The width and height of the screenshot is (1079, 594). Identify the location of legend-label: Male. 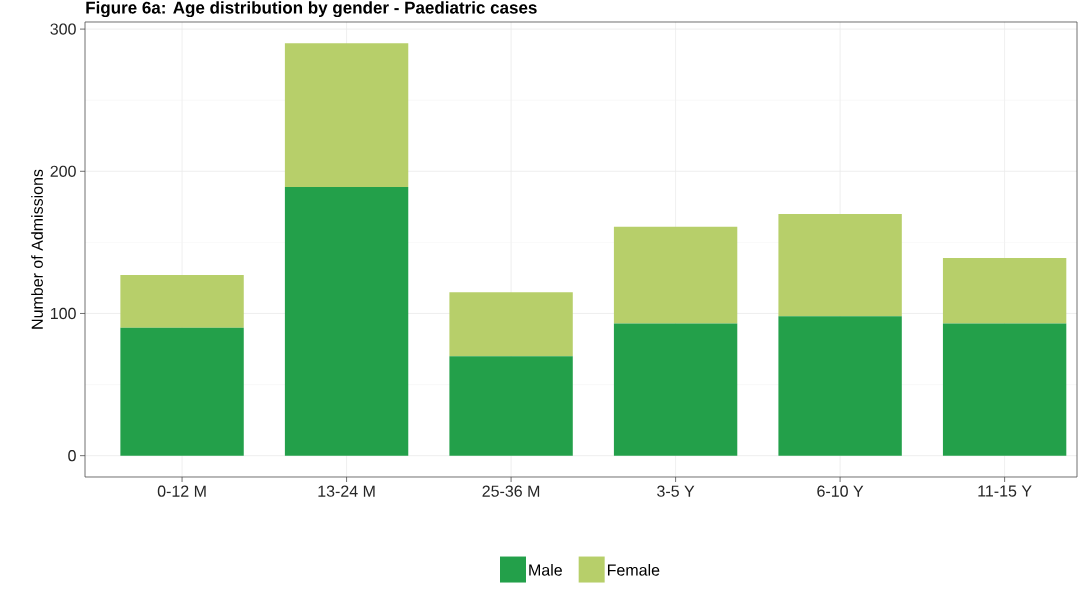
(545, 569).